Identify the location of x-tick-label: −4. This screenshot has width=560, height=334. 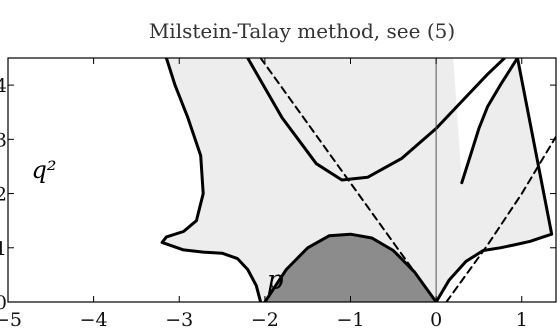
(94, 320).